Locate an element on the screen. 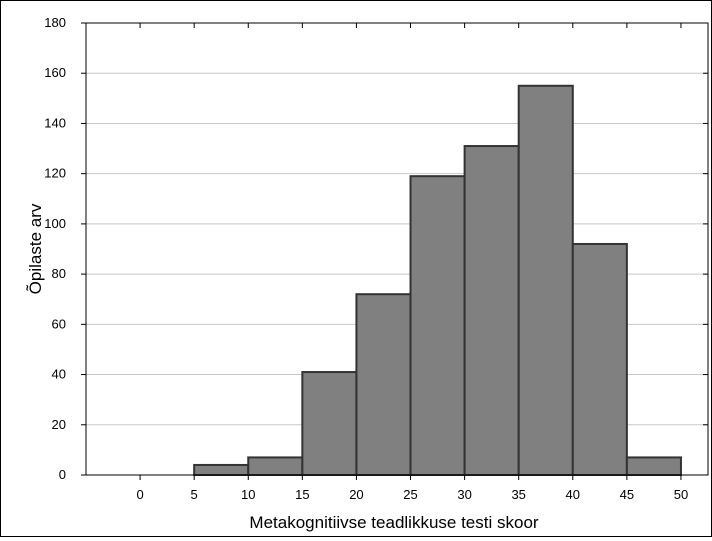 The width and height of the screenshot is (712, 541). y-tick-label: 40 is located at coordinates (59, 374).